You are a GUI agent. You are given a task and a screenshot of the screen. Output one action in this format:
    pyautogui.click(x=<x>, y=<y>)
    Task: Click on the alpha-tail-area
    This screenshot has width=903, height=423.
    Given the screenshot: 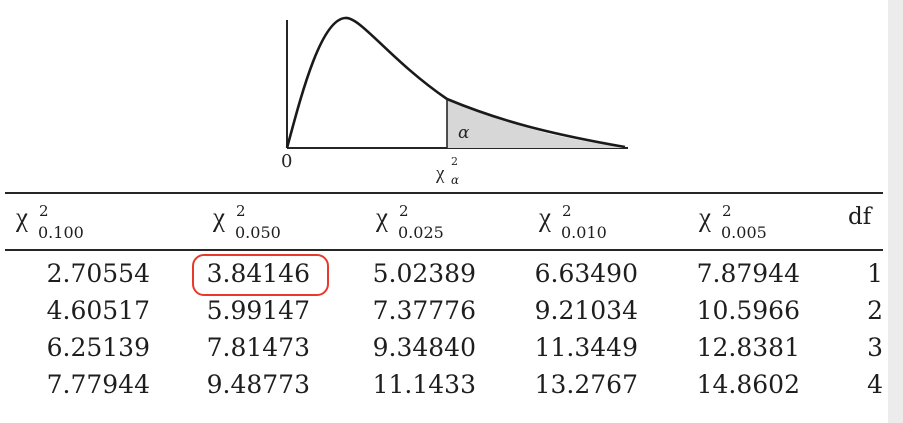 What is the action you would take?
    pyautogui.click(x=536, y=123)
    